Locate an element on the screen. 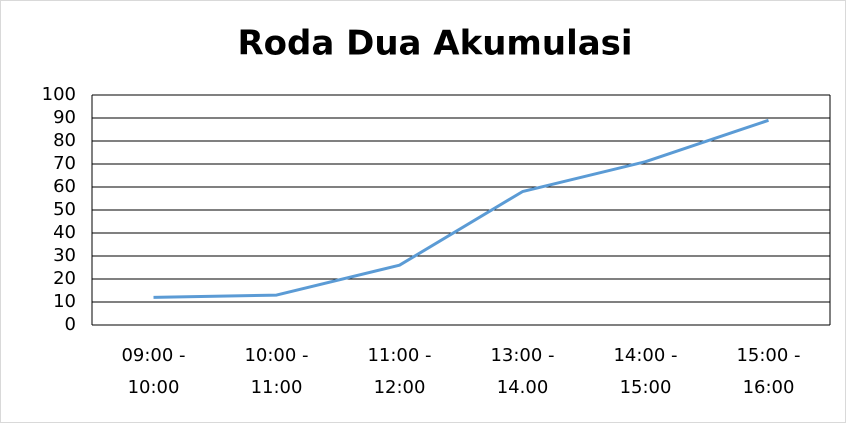 Image resolution: width=846 pixels, height=423 pixels. x-tick-label: 09:00 -10:00 is located at coordinates (153, 371).